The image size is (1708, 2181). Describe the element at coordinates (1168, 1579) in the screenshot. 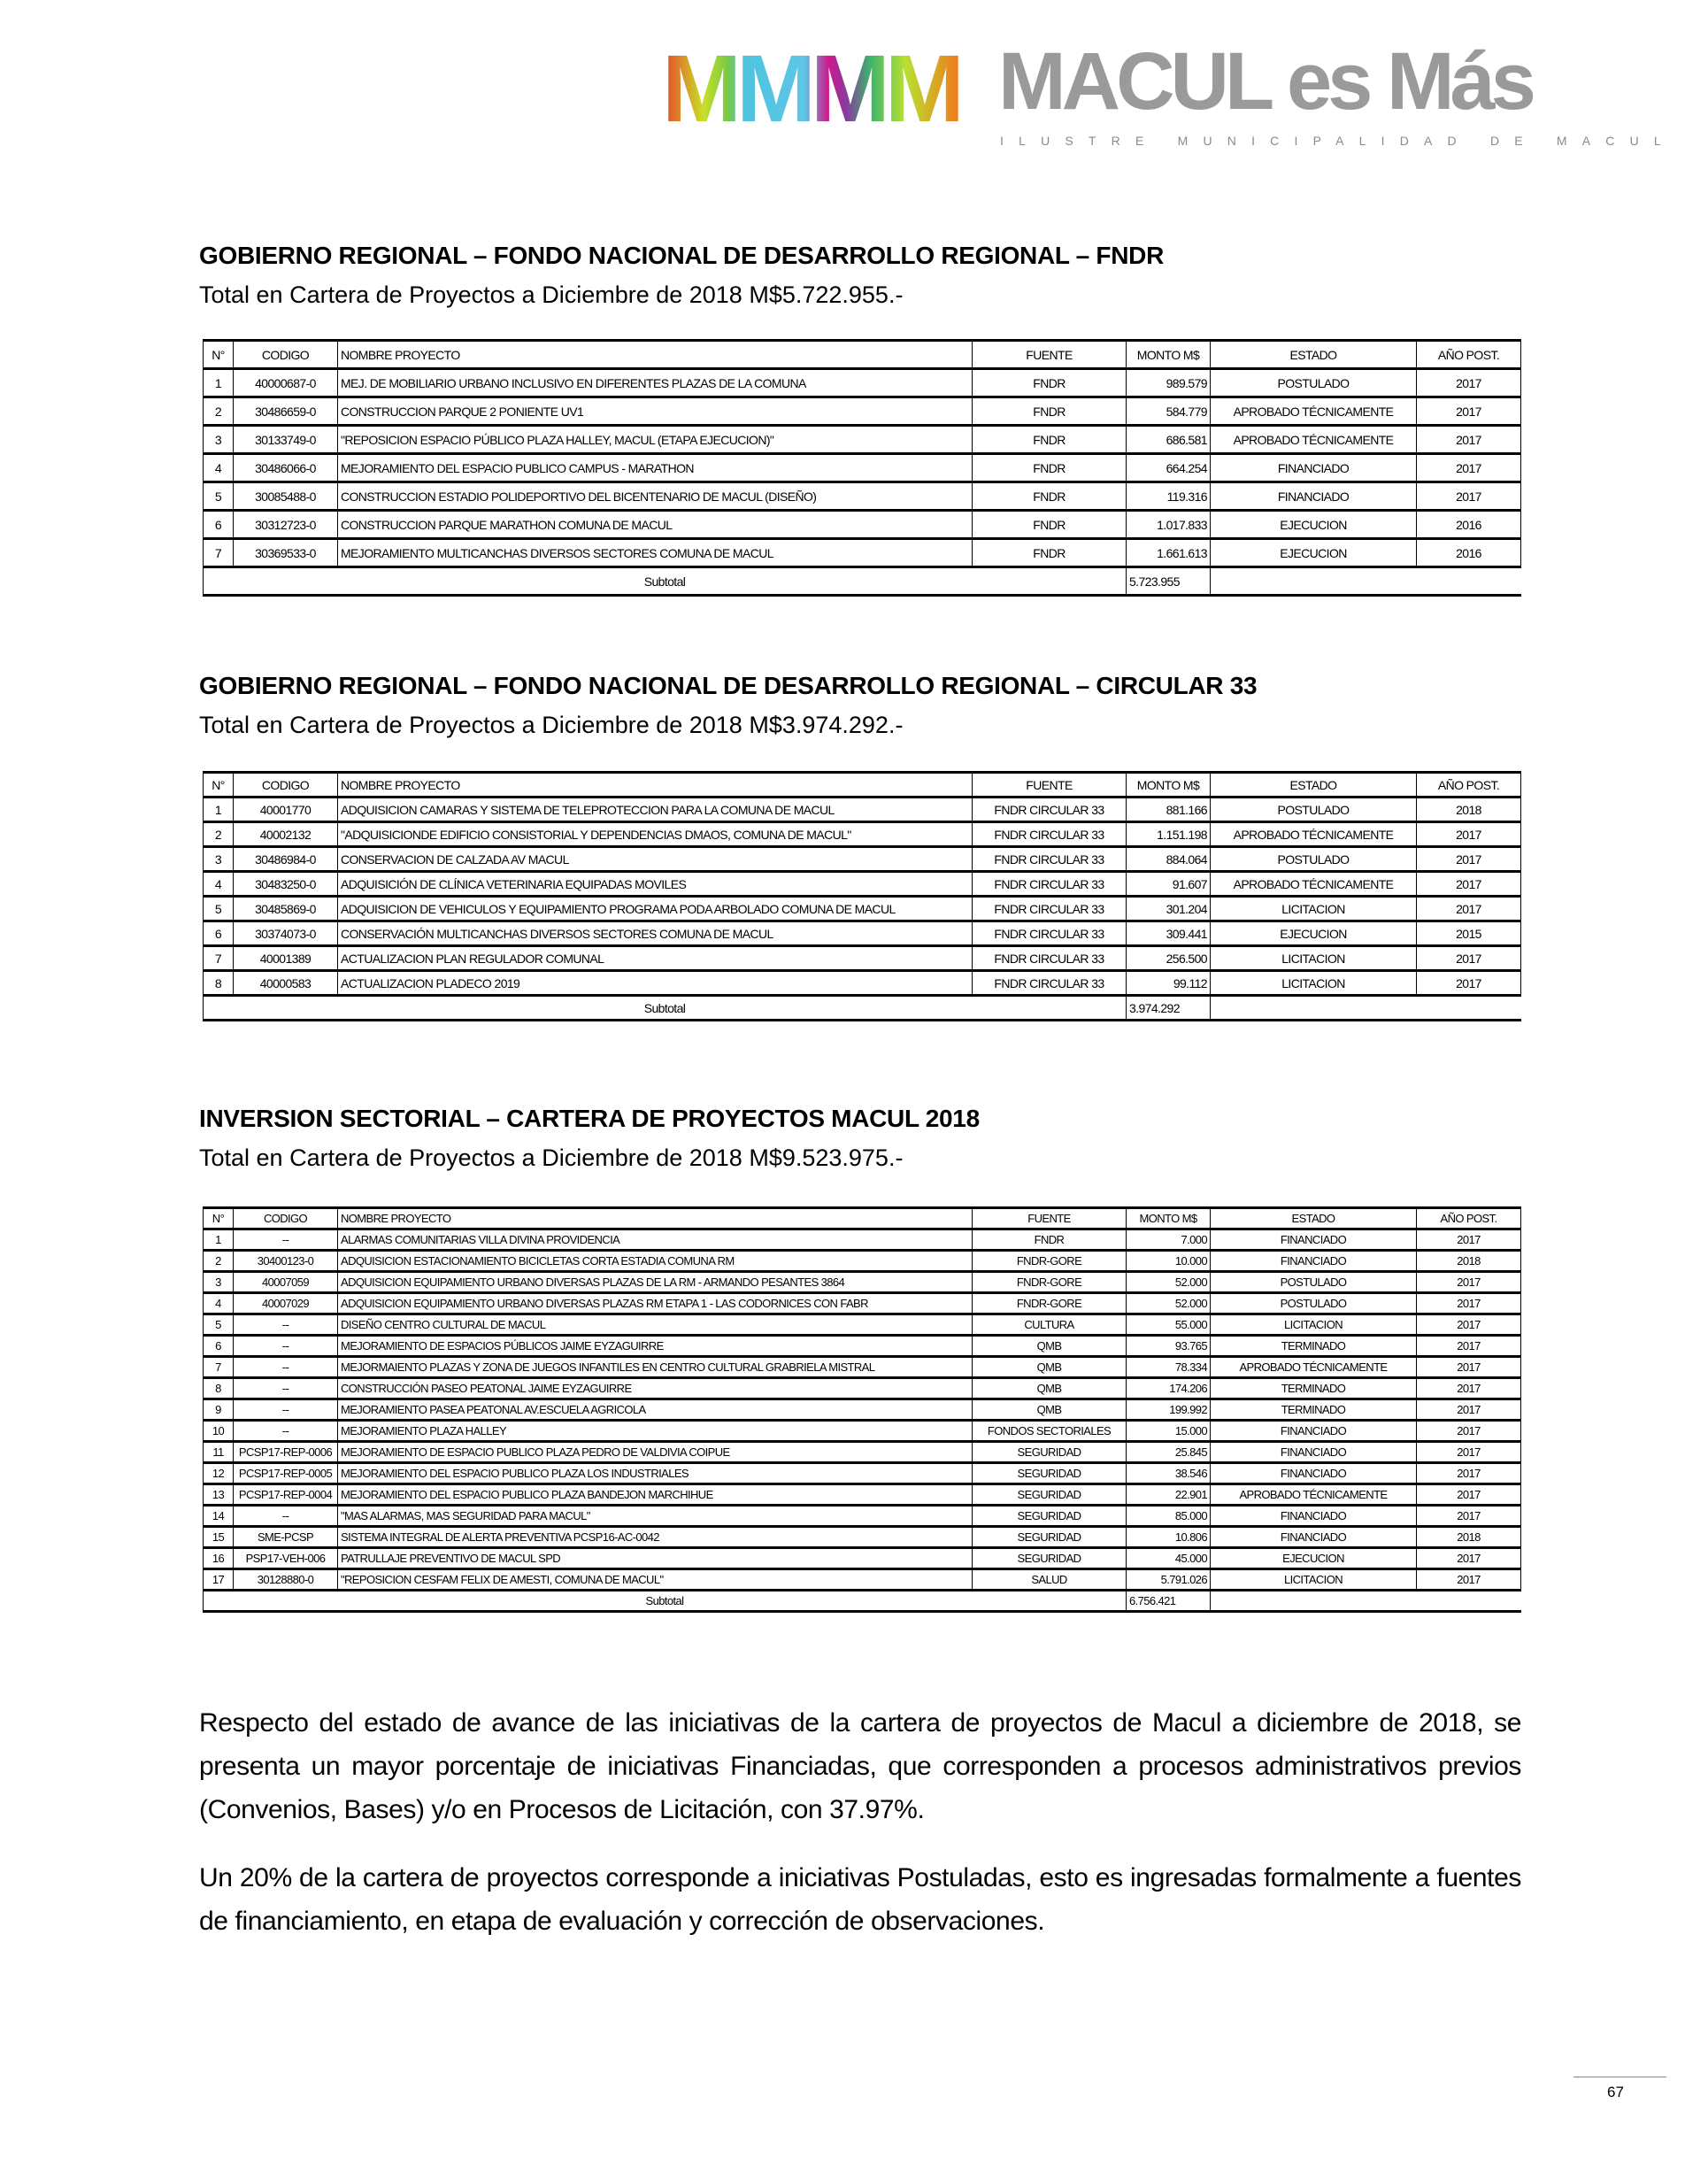

I see `cell-amount: 5.791.026` at that location.